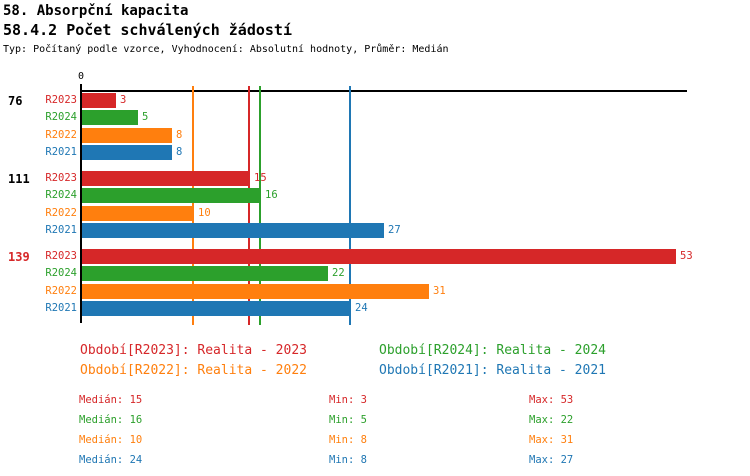  Describe the element at coordinates (19, 179) in the screenshot. I see `group-label: 111` at that location.